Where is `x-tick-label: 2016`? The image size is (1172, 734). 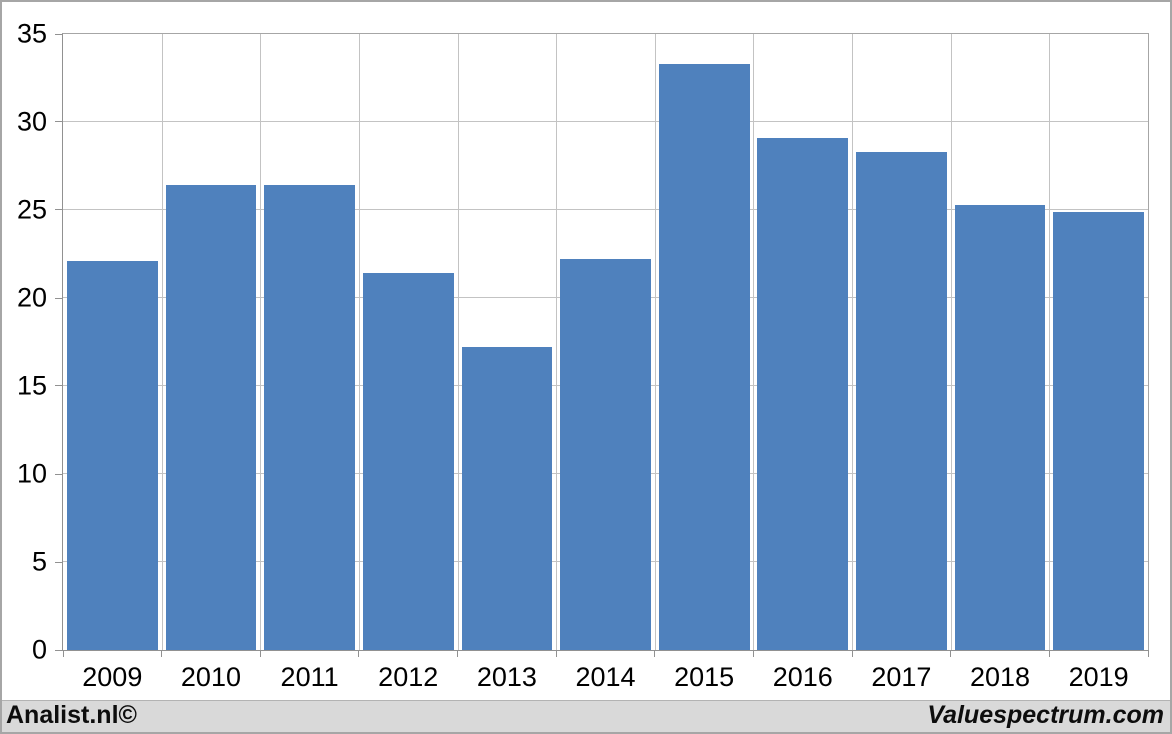
x-tick-label: 2016 is located at coordinates (802, 677).